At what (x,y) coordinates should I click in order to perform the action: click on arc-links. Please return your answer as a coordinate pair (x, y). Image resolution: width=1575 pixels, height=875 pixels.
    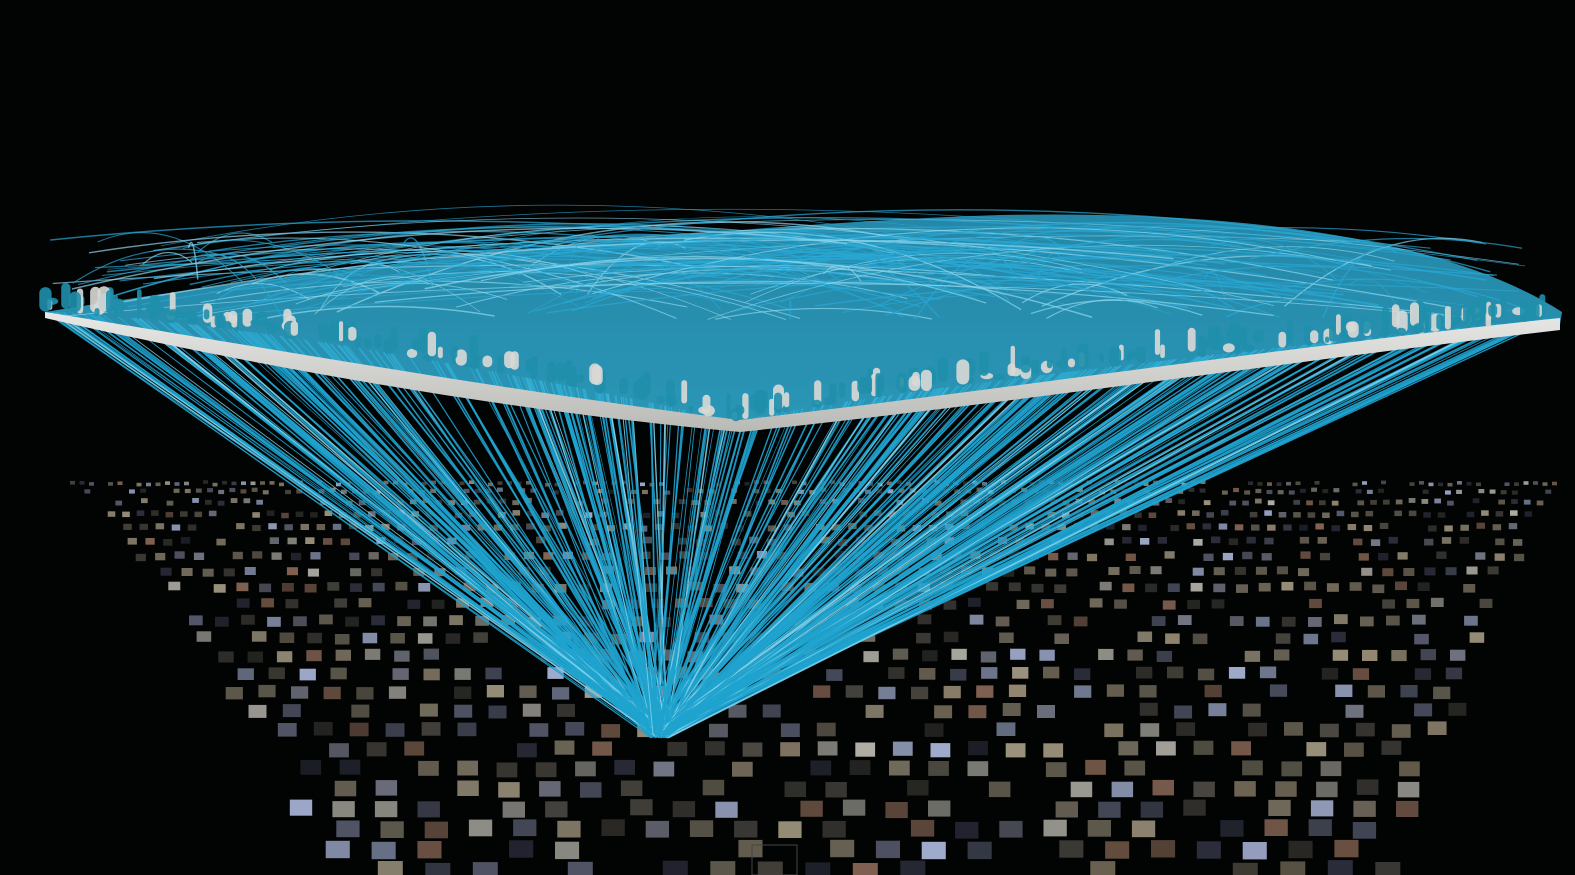
    Looking at the image, I should click on (788, 262).